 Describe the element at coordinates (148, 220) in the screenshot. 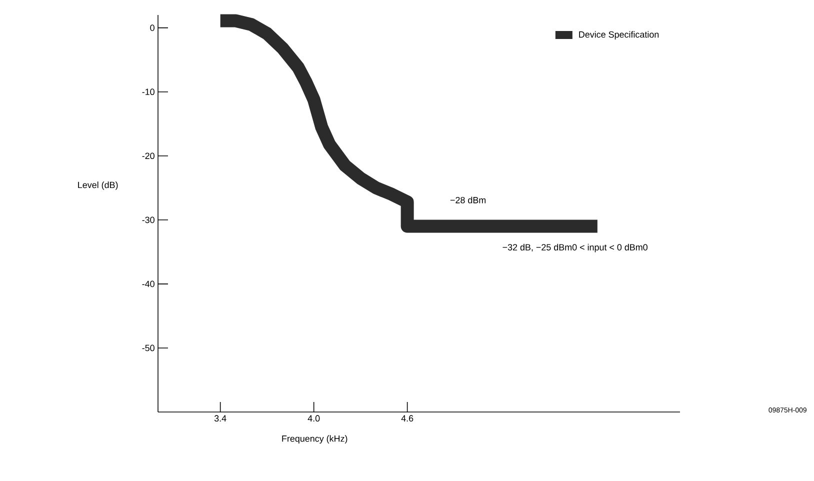

I see `y-tick-label: -30` at that location.